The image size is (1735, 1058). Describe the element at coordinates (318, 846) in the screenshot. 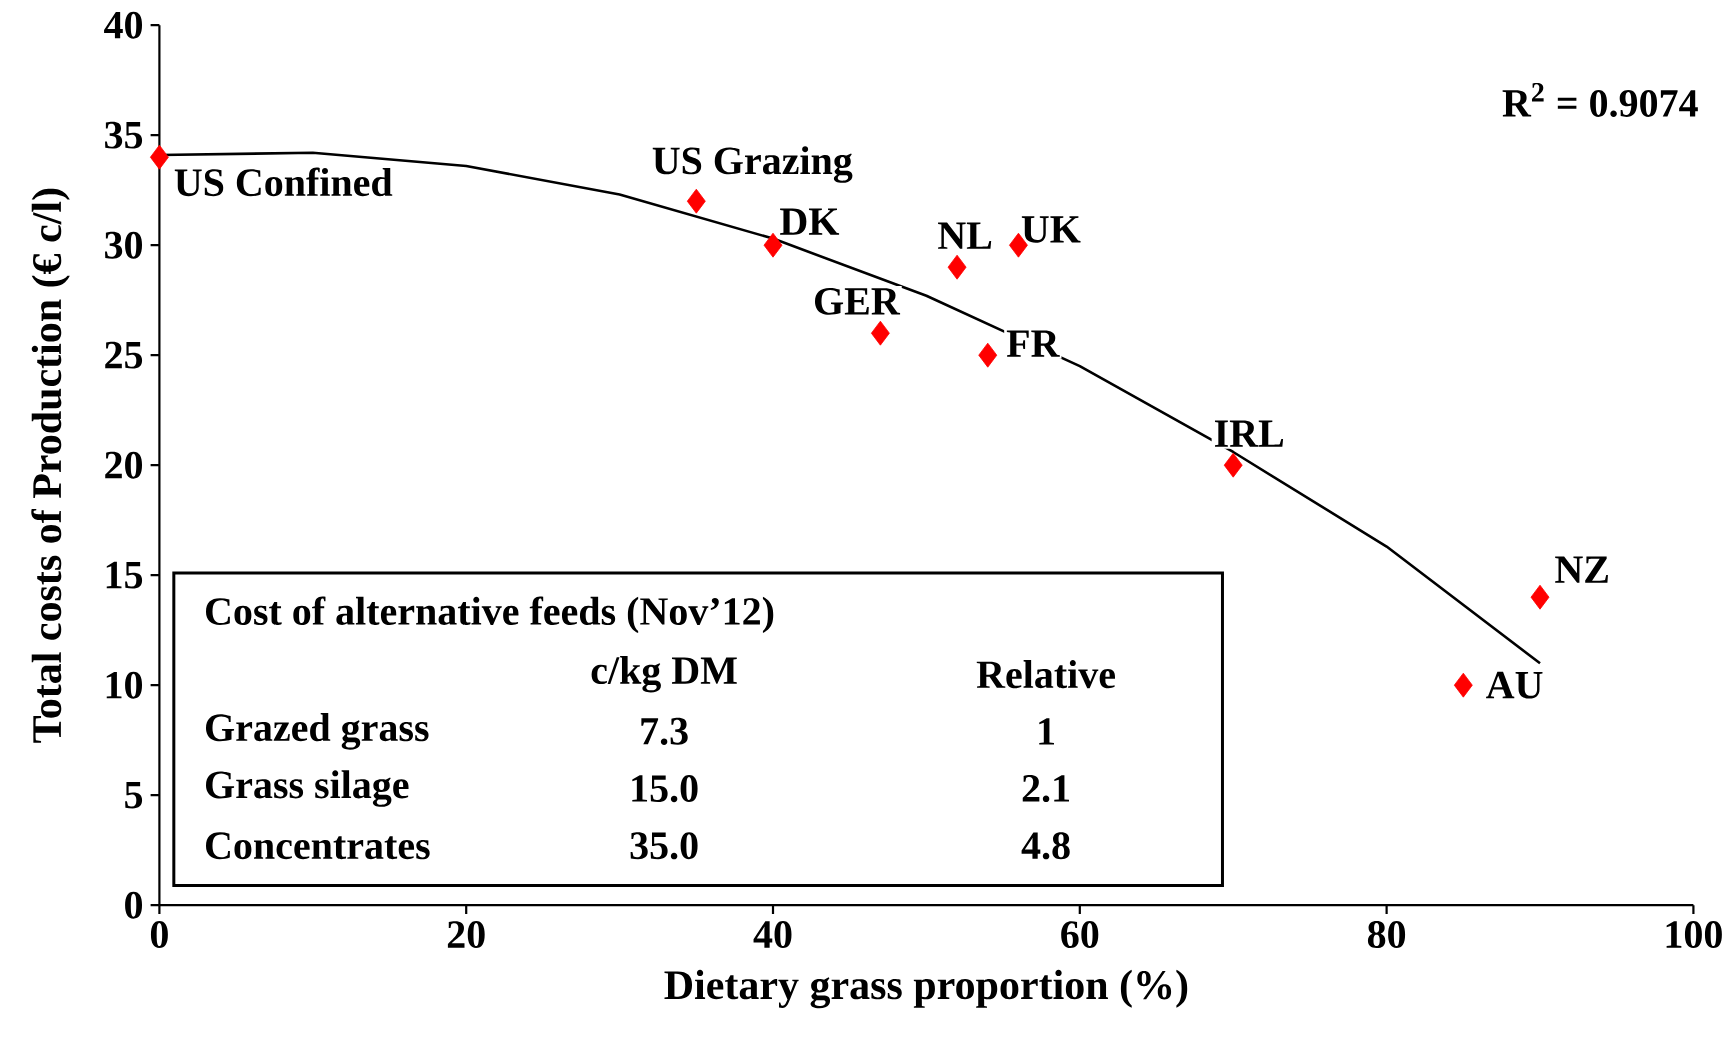

I see `annotation: Concentrates` at that location.